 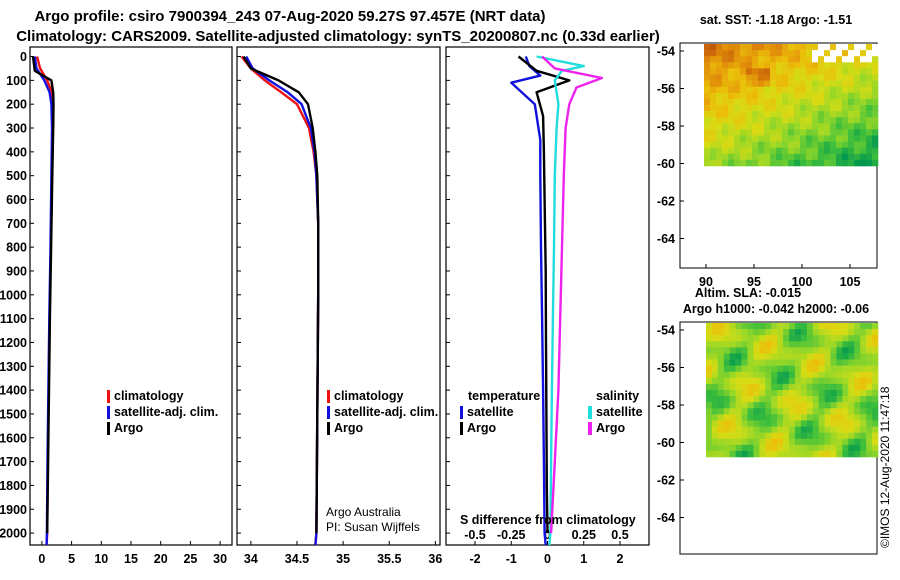 What do you see at coordinates (16, 129) in the screenshot?
I see `depth-tick-label: 300` at bounding box center [16, 129].